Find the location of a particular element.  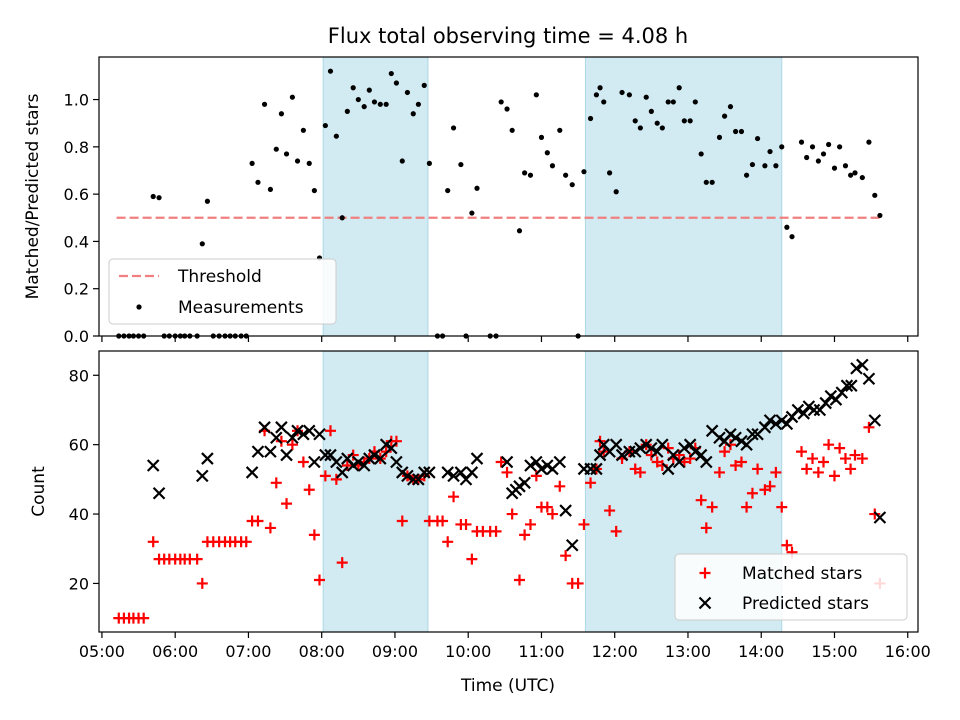

x-tick-label: 10:00 is located at coordinates (468, 651).